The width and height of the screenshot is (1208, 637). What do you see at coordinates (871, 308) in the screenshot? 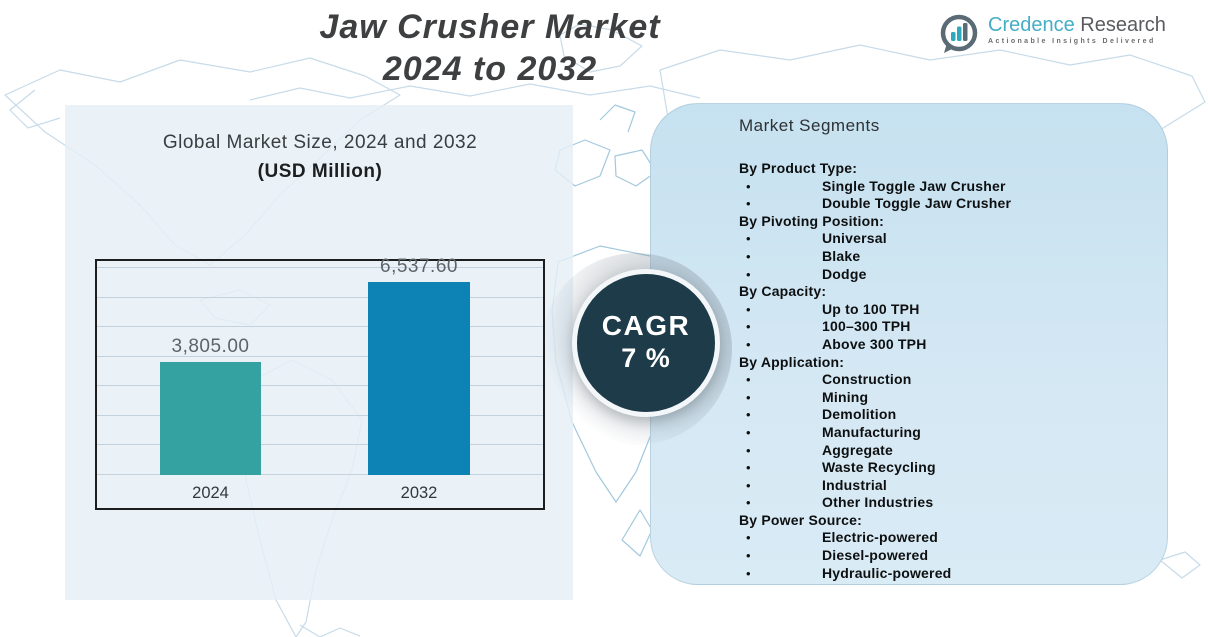
I see `segment-item-label: Up to 100 TPH` at bounding box center [871, 308].